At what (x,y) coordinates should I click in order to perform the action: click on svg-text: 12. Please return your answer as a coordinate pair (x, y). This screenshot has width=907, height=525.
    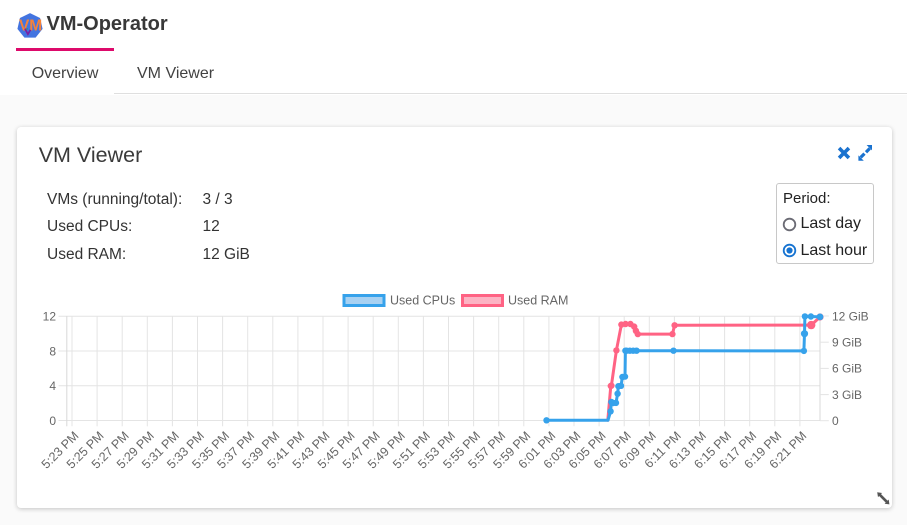
    Looking at the image, I should click on (50, 317).